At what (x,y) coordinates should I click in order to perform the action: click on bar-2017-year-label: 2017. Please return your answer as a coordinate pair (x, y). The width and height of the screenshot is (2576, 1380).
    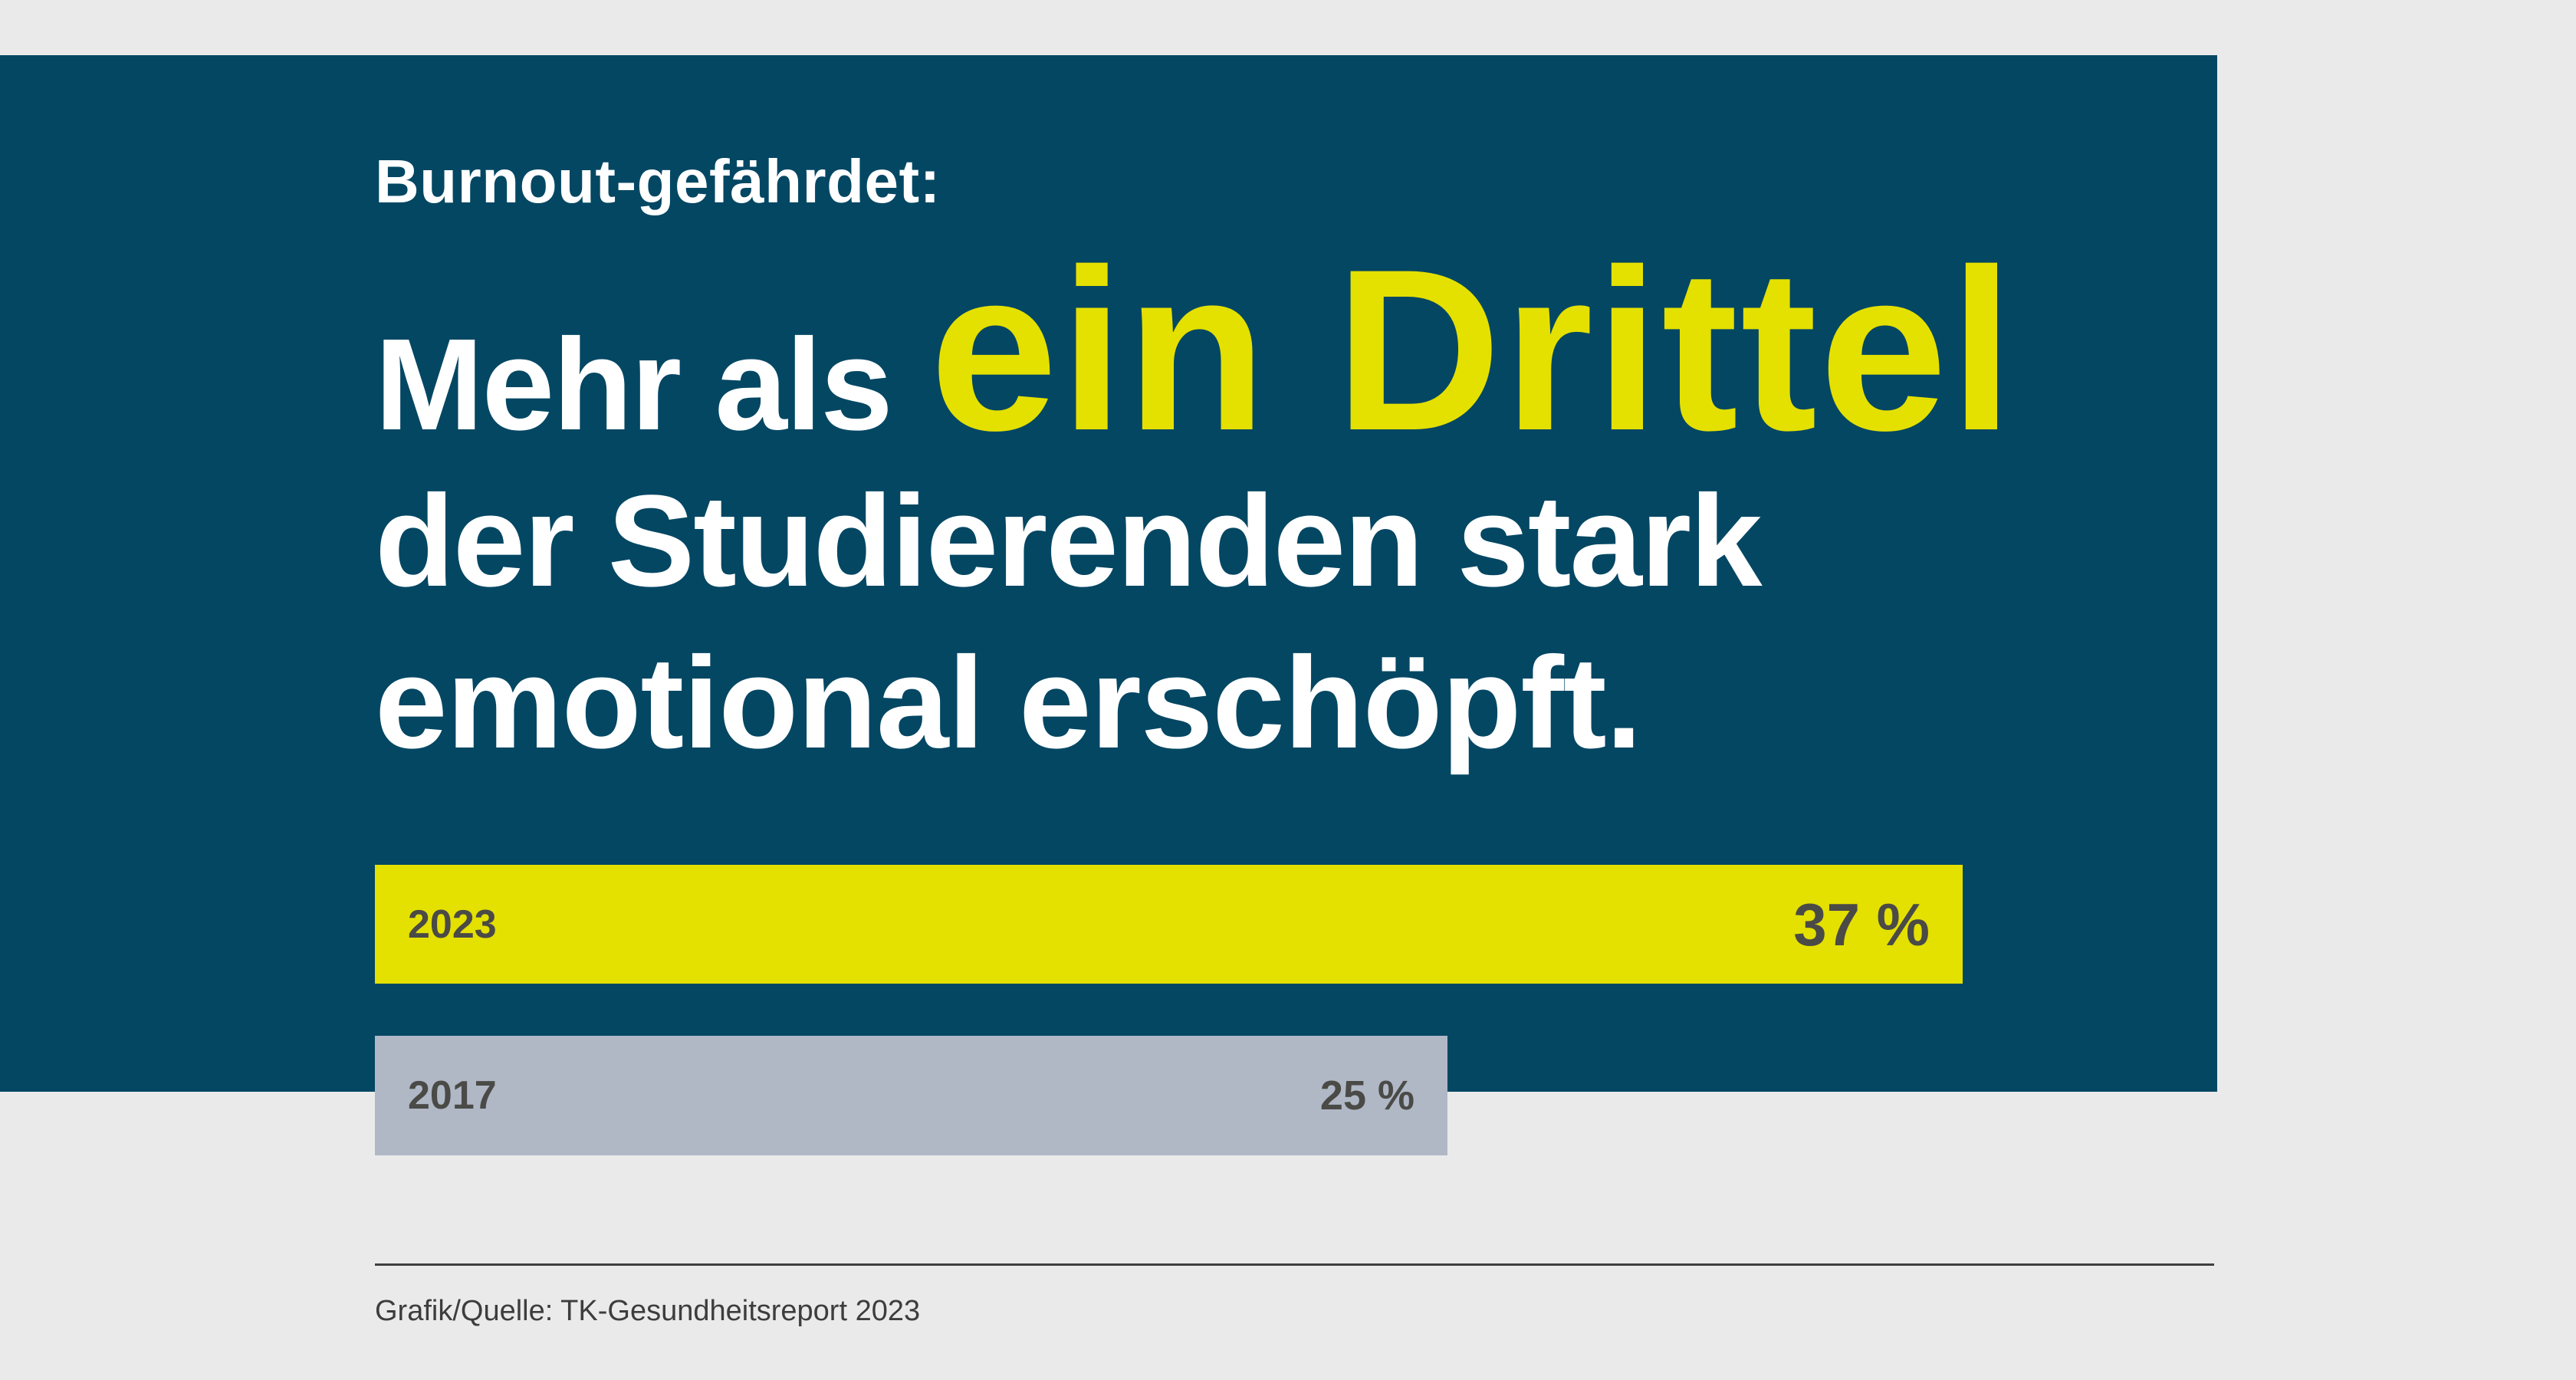
    Looking at the image, I should click on (453, 1096).